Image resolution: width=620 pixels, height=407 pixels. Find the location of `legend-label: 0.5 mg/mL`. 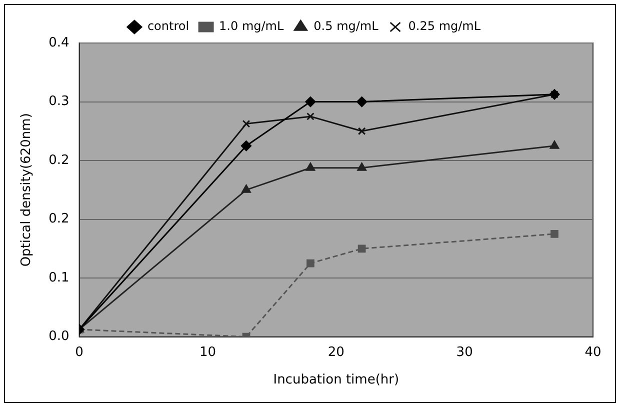

legend-label: 0.5 mg/mL is located at coordinates (346, 26).